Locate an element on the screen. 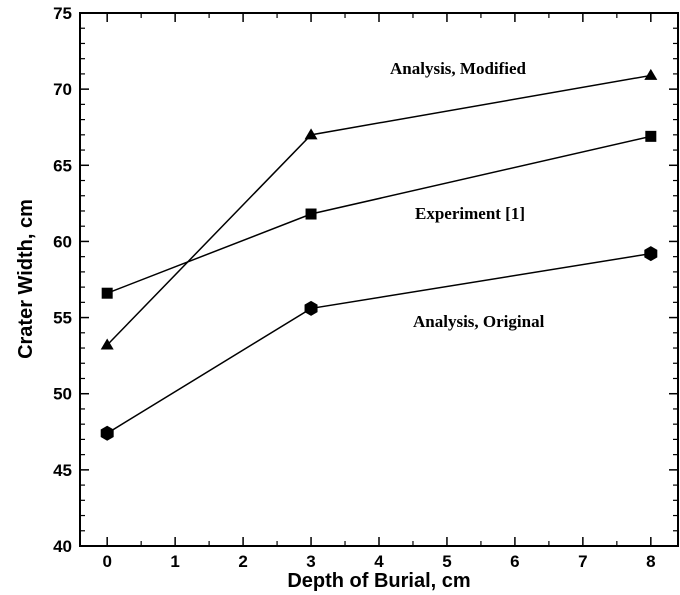 Image resolution: width=680 pixels, height=595 pixels. x-tick-label: 1 is located at coordinates (174, 561).